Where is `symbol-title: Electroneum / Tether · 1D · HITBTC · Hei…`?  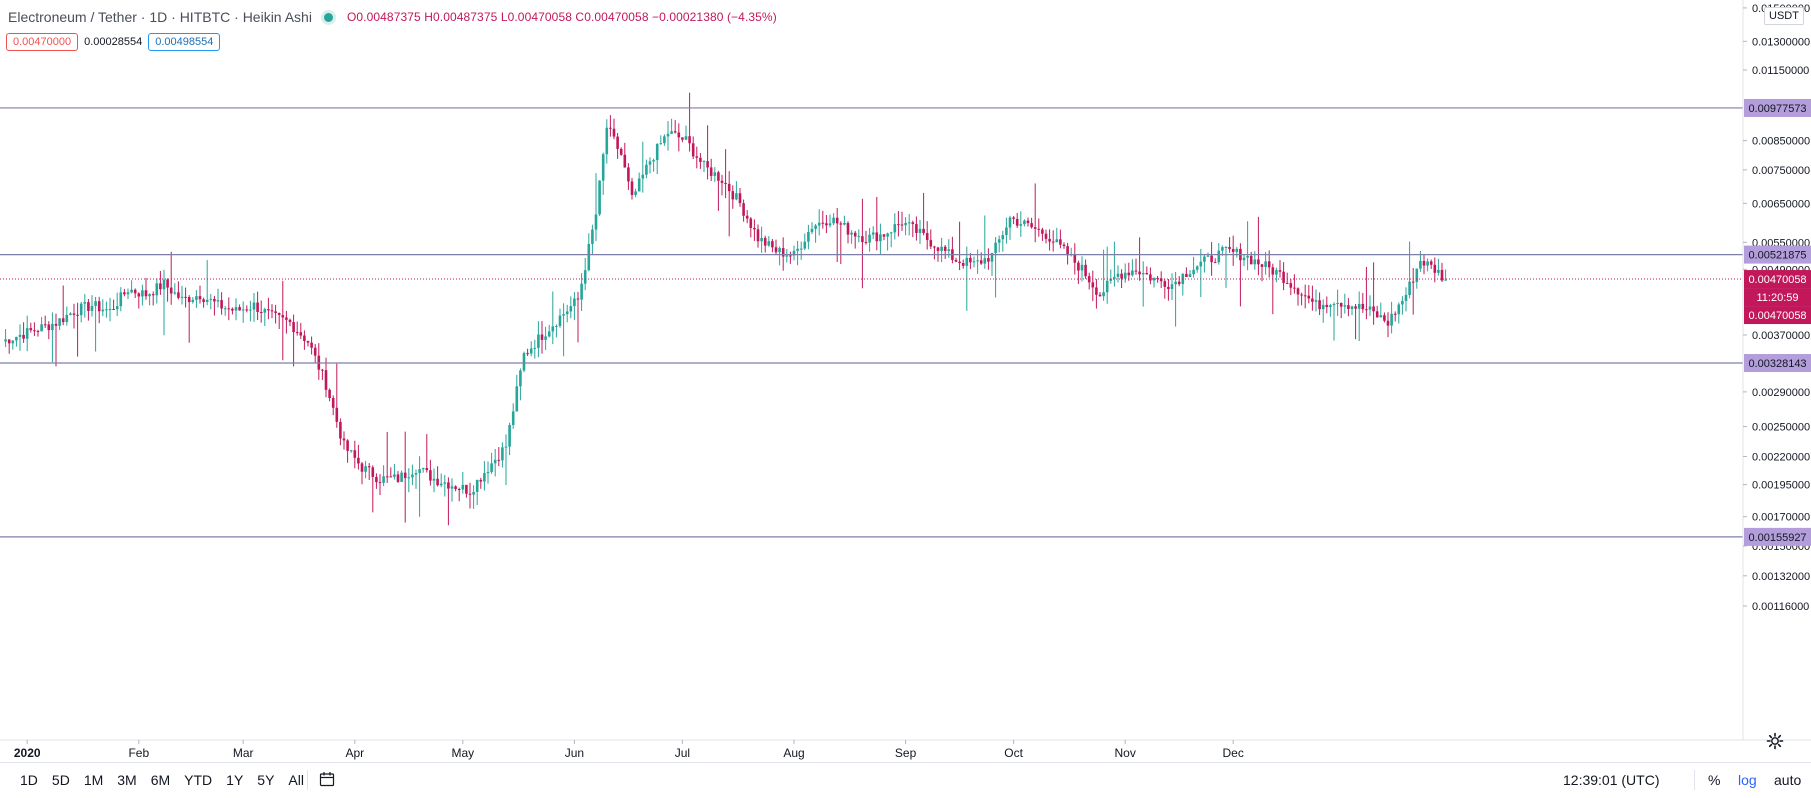 symbol-title: Electroneum / Tether · 1D · HITBTC · Hei… is located at coordinates (160, 17).